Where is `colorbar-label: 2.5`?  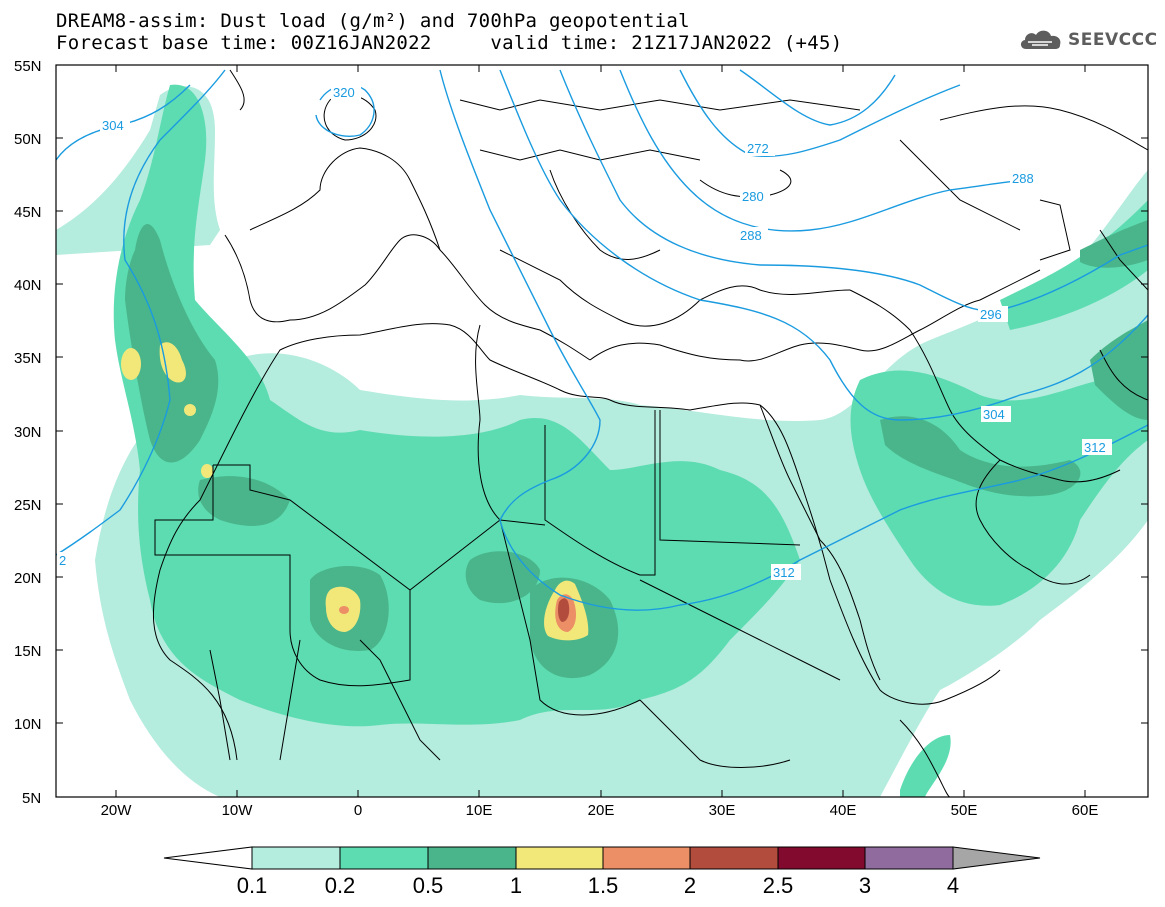 colorbar-label: 2.5 is located at coordinates (778, 885).